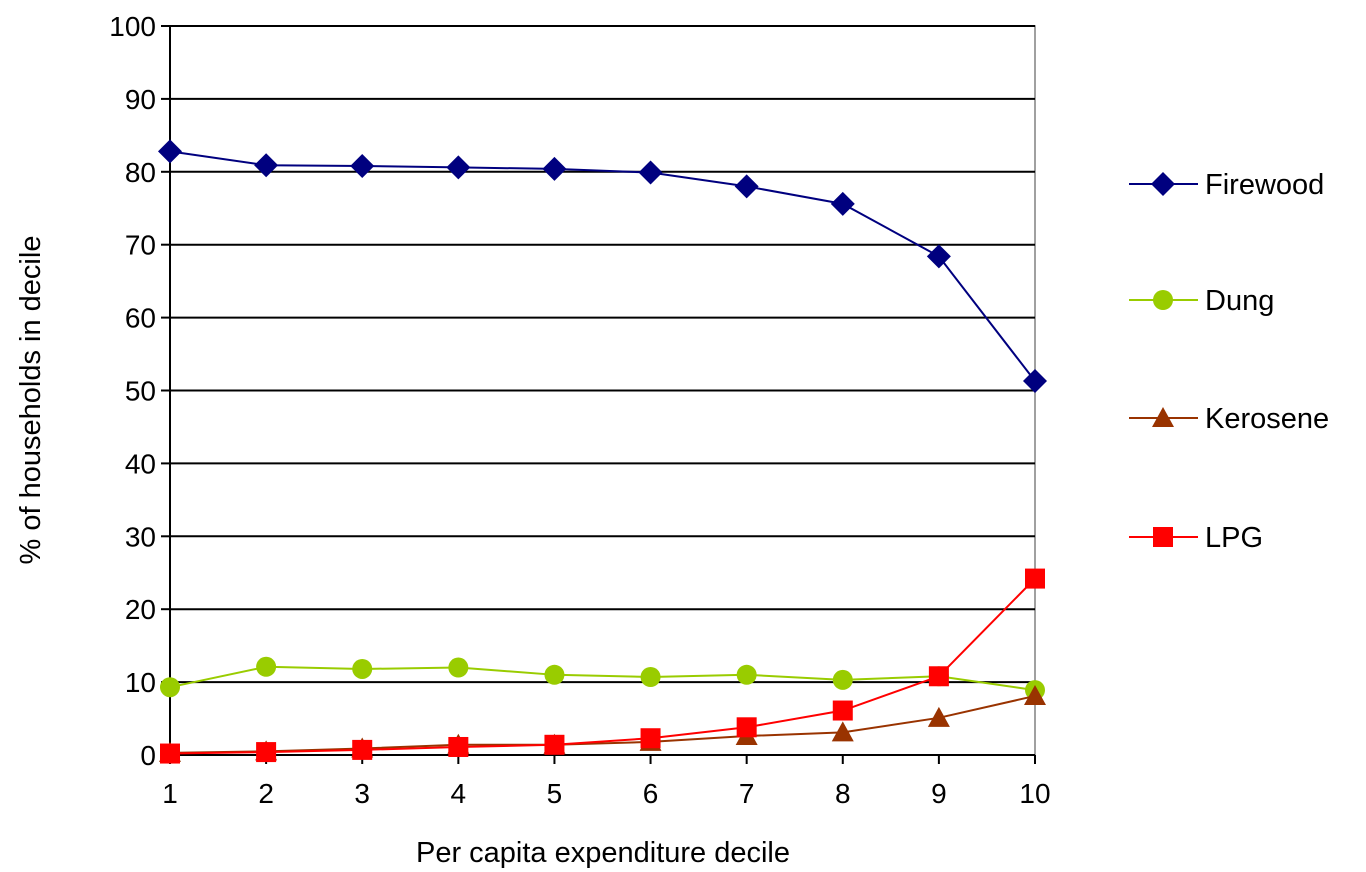 The height and width of the screenshot is (872, 1366). What do you see at coordinates (132, 26) in the screenshot?
I see `y-tick-label: 100` at bounding box center [132, 26].